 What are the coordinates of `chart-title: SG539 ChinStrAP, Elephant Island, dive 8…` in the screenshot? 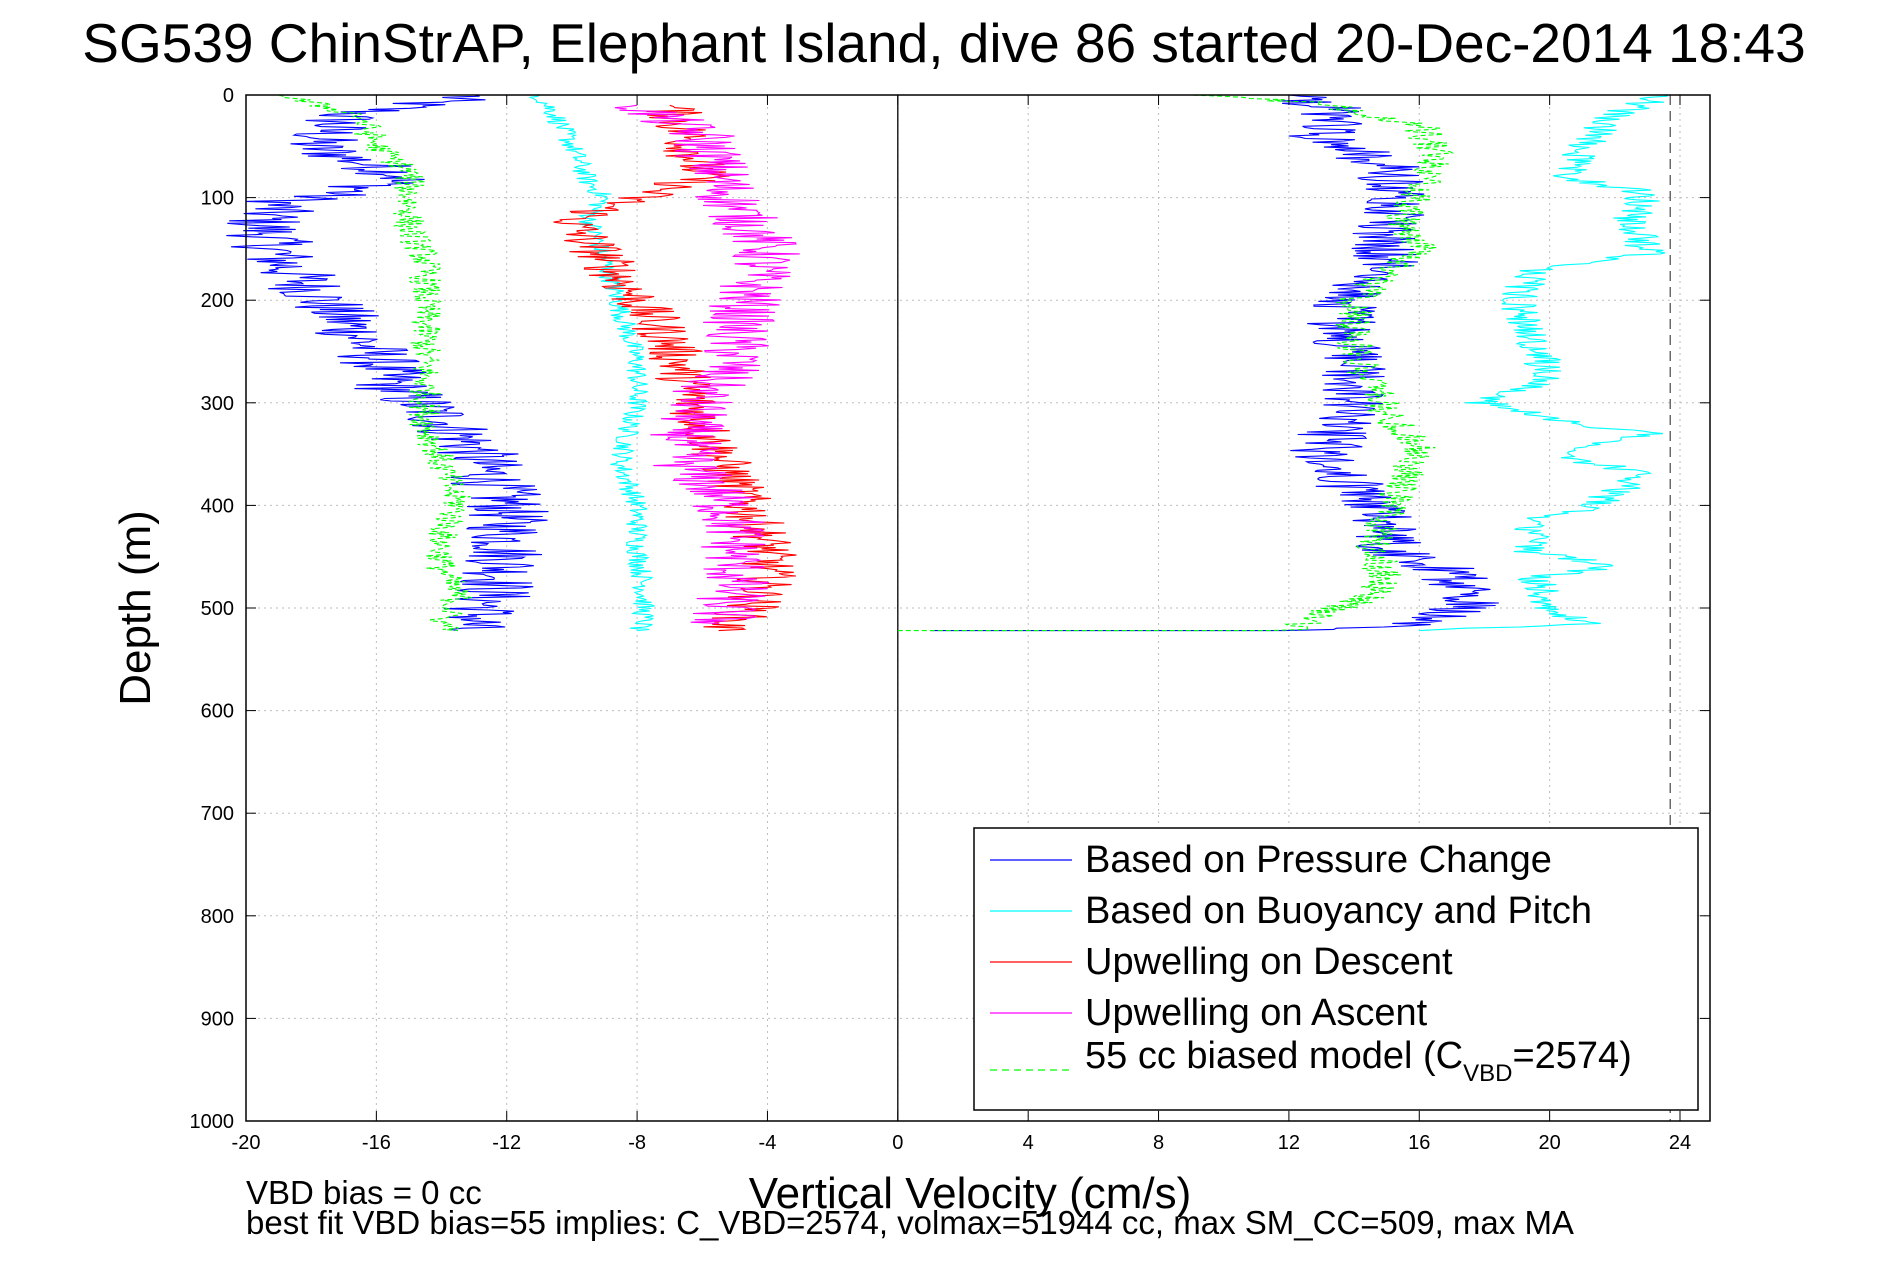 It's located at (943, 43).